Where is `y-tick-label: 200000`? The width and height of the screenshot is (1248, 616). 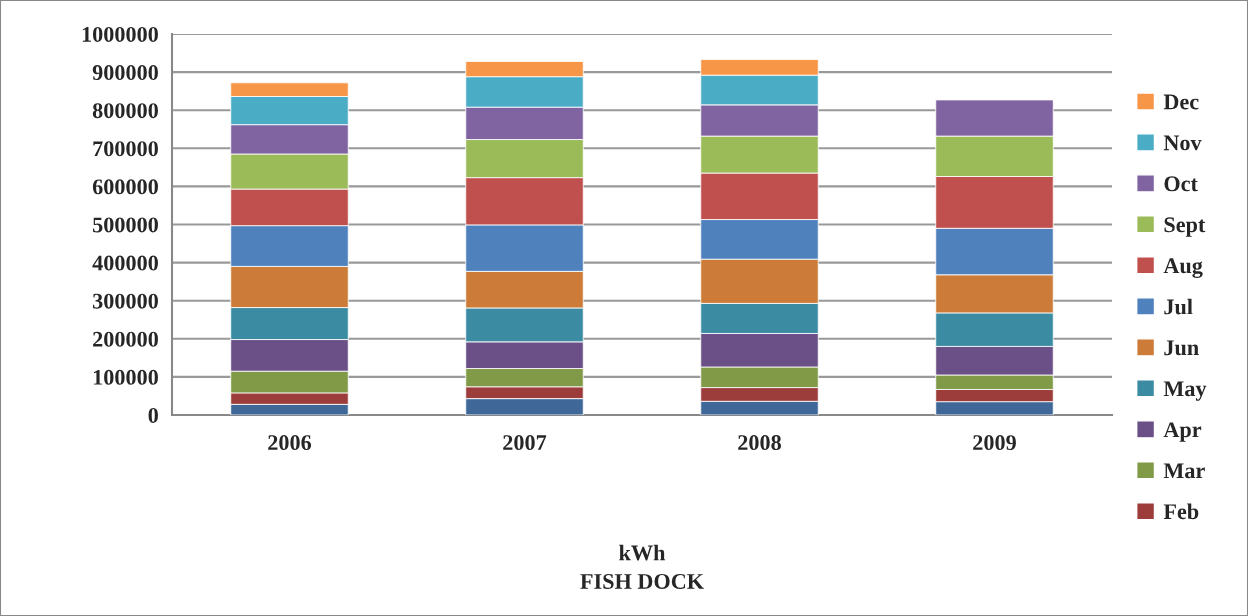 y-tick-label: 200000 is located at coordinates (125, 339).